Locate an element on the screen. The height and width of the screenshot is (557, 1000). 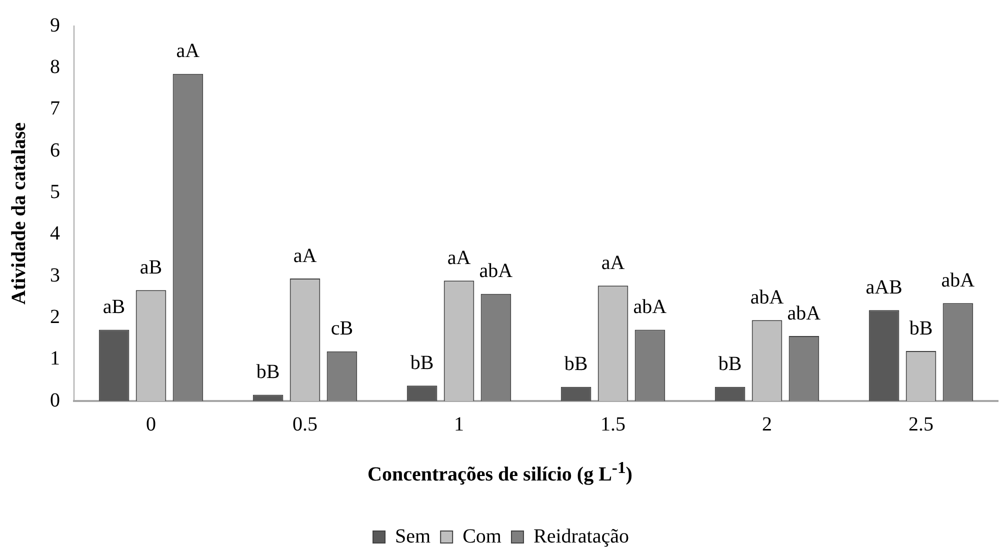
y-tick-label: 0 is located at coordinates (55, 400).